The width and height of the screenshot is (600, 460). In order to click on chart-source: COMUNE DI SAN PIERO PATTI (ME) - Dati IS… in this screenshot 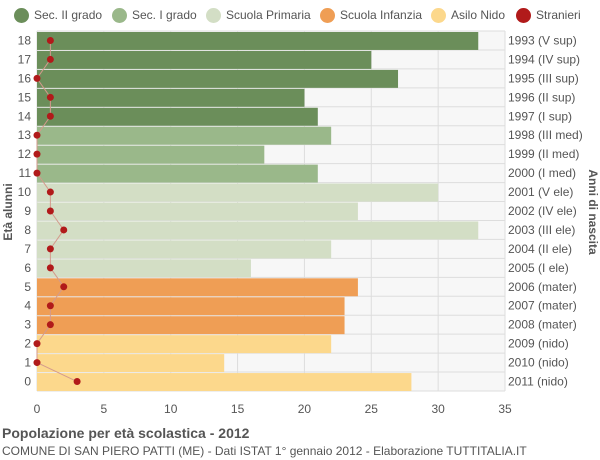, I will do `click(264, 451)`.